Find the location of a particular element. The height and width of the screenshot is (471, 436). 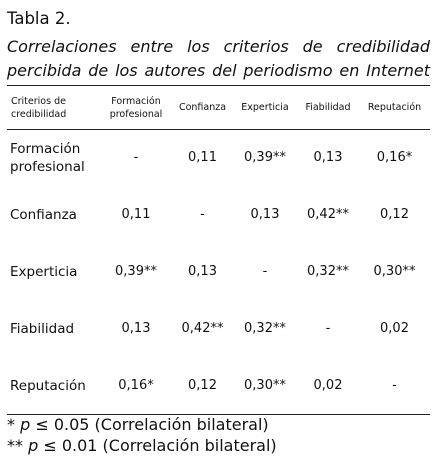

footnote-2-symbol: p is located at coordinates (33, 445).